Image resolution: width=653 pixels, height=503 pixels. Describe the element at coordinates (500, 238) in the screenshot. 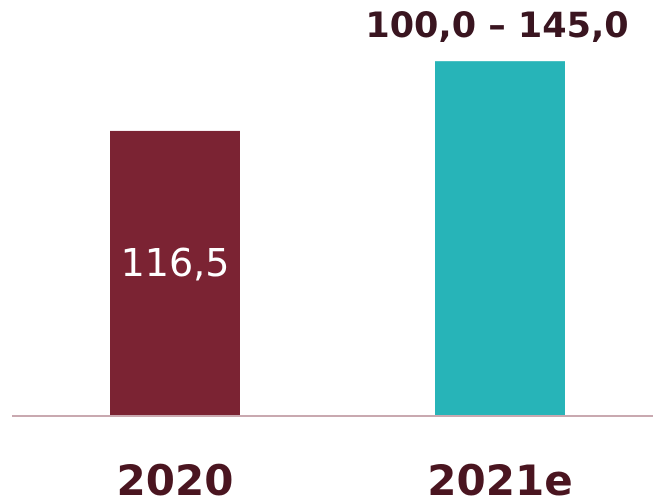

I see `bar-2021e` at that location.